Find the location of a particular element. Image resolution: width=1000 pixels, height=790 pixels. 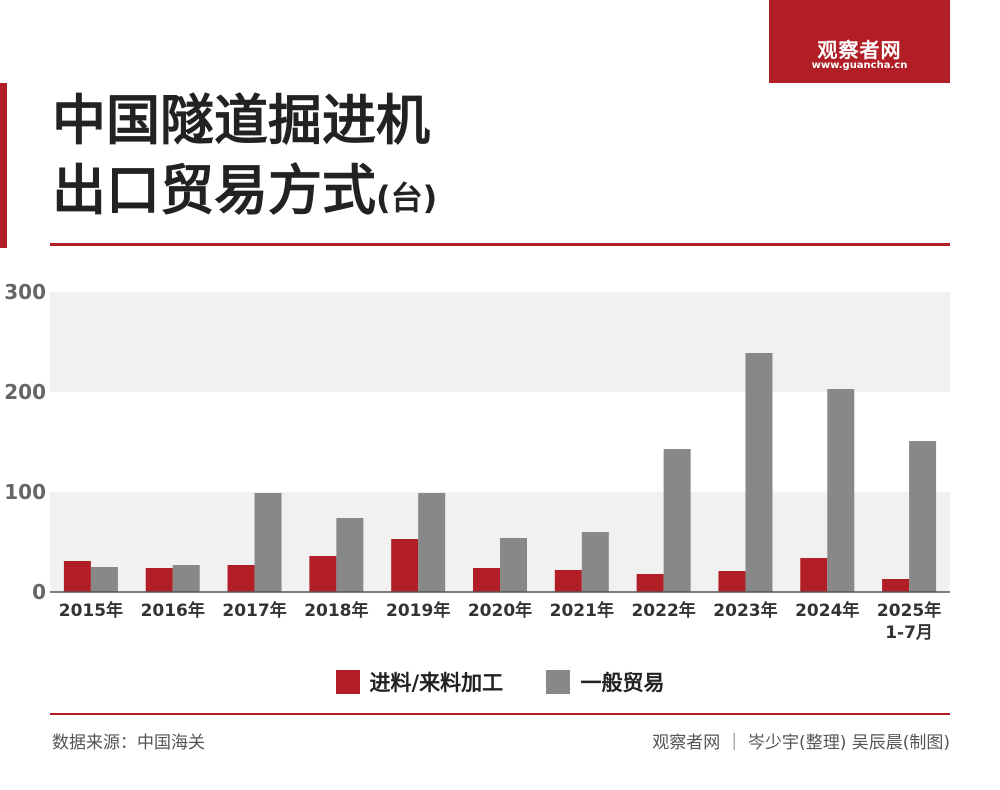

left-accent-bar is located at coordinates (3, 165).